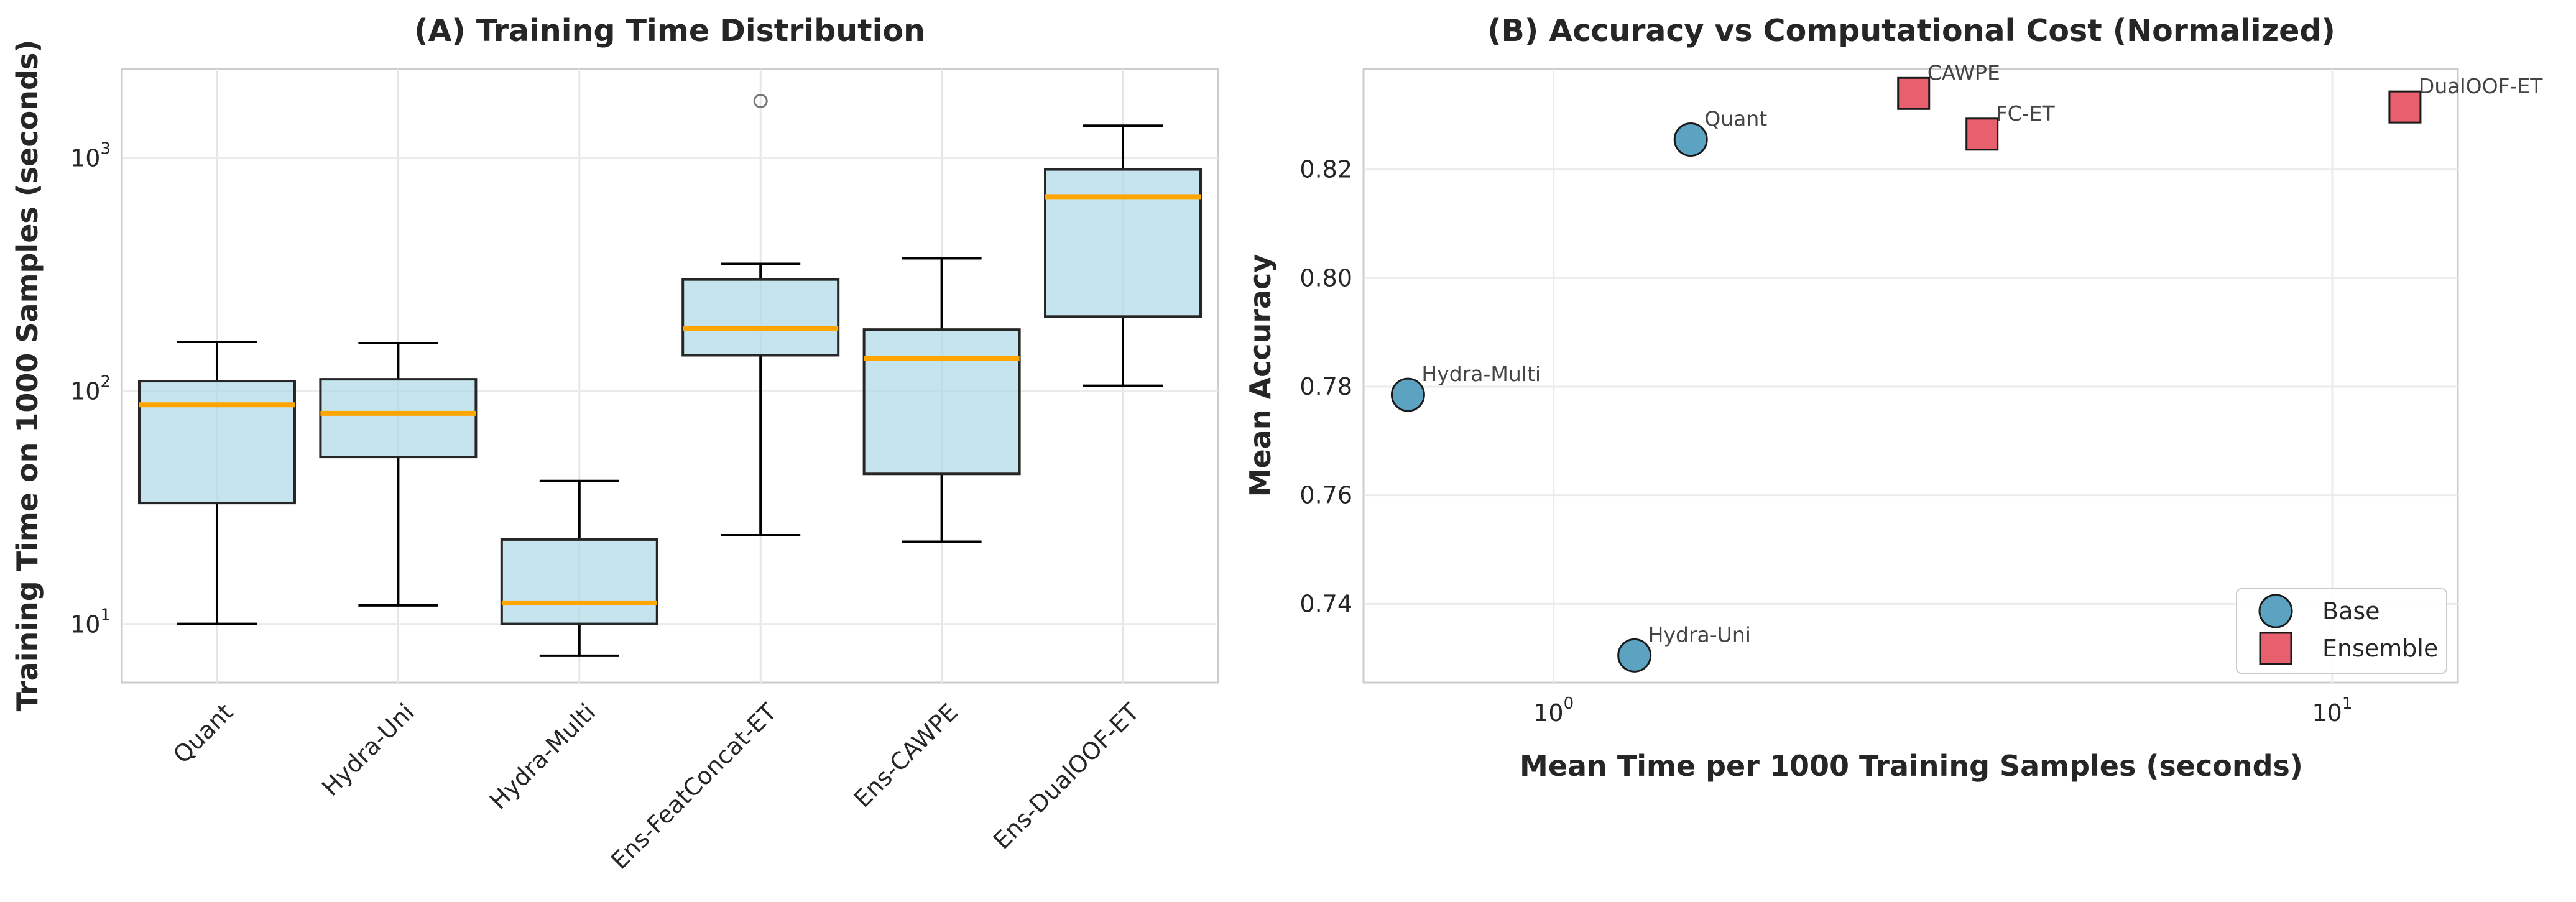 The height and width of the screenshot is (902, 2576). I want to click on box-ens-dualoof-et, so click(1123, 255).